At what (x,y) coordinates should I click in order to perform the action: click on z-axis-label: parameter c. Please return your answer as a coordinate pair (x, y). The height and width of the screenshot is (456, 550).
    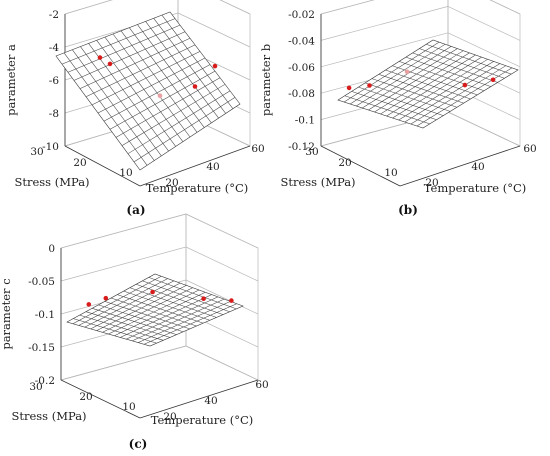
    Looking at the image, I should click on (6, 313).